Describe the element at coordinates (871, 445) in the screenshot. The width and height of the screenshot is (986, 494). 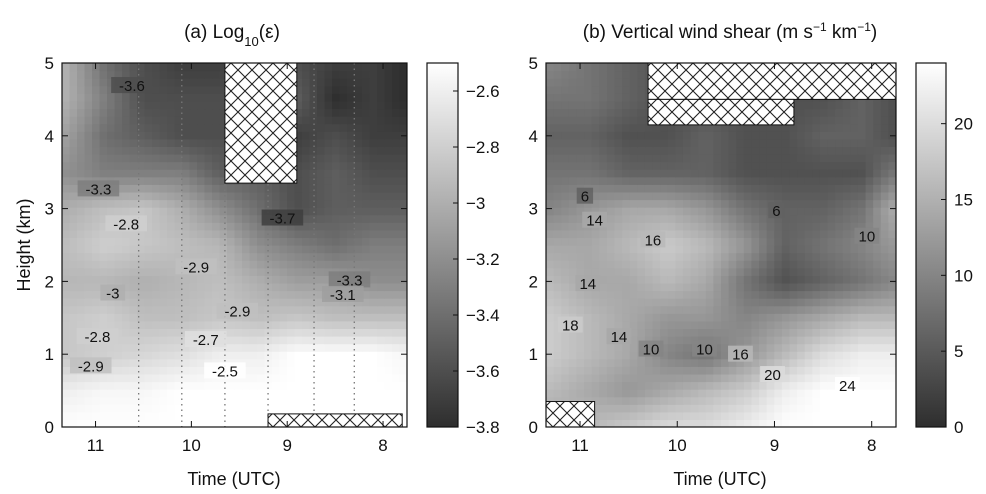
I see `x-tick-label: 8` at that location.